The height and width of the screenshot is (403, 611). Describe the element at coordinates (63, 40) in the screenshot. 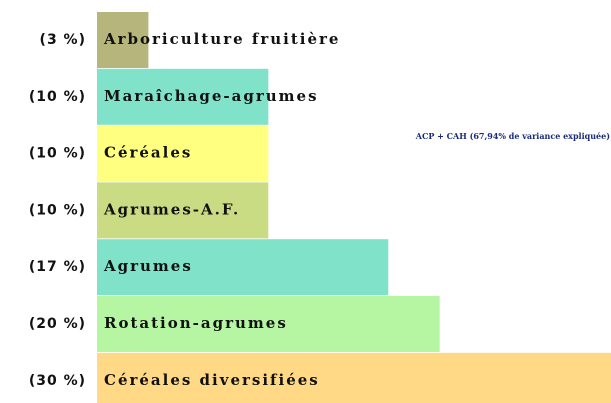

I see `value-label: (3 %)` at that location.